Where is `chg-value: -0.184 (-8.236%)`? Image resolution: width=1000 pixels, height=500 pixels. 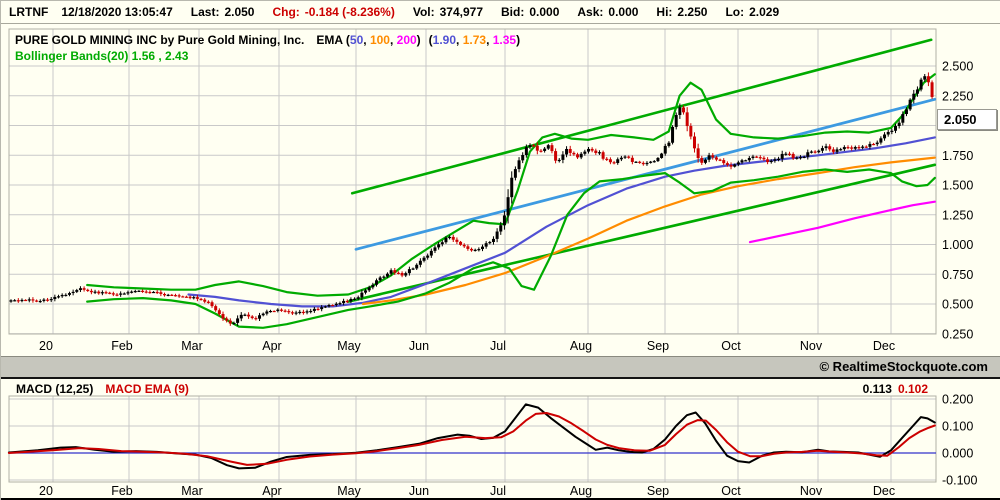
chg-value: -0.184 (-8.236%) is located at coordinates (349, 12).